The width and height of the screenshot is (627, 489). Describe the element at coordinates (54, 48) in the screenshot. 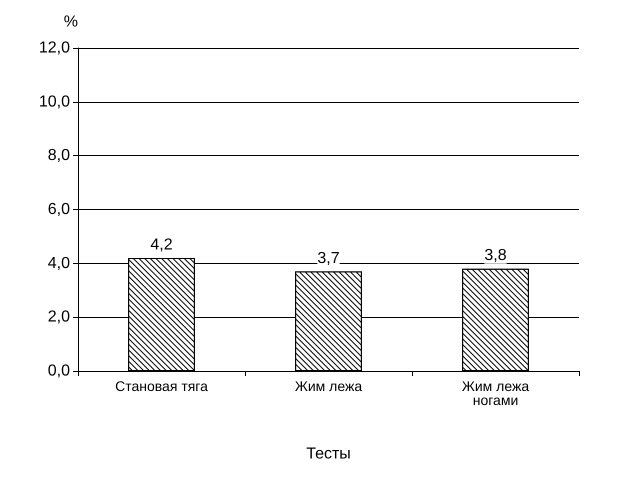

I see `y-tick-label: 12,0` at that location.